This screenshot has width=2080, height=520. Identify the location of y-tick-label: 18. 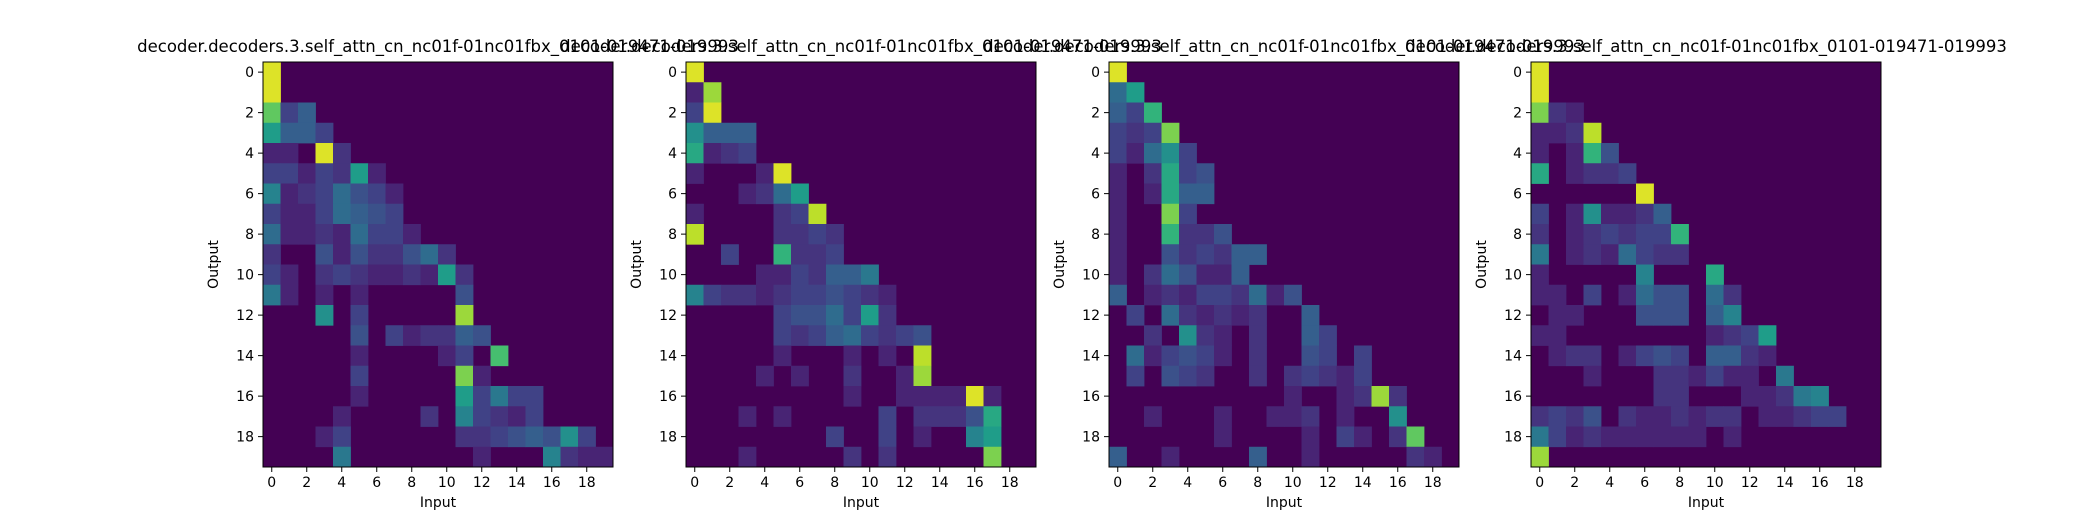
(245, 438).